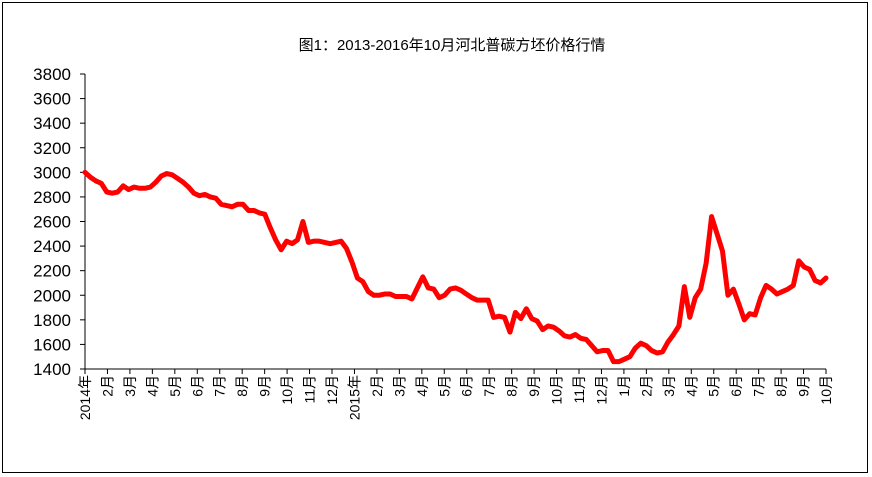 Image resolution: width=872 pixels, height=477 pixels. I want to click on chart-title: 图1：2013-2016年10月河北普碳方坯价格行情, so click(452, 45).